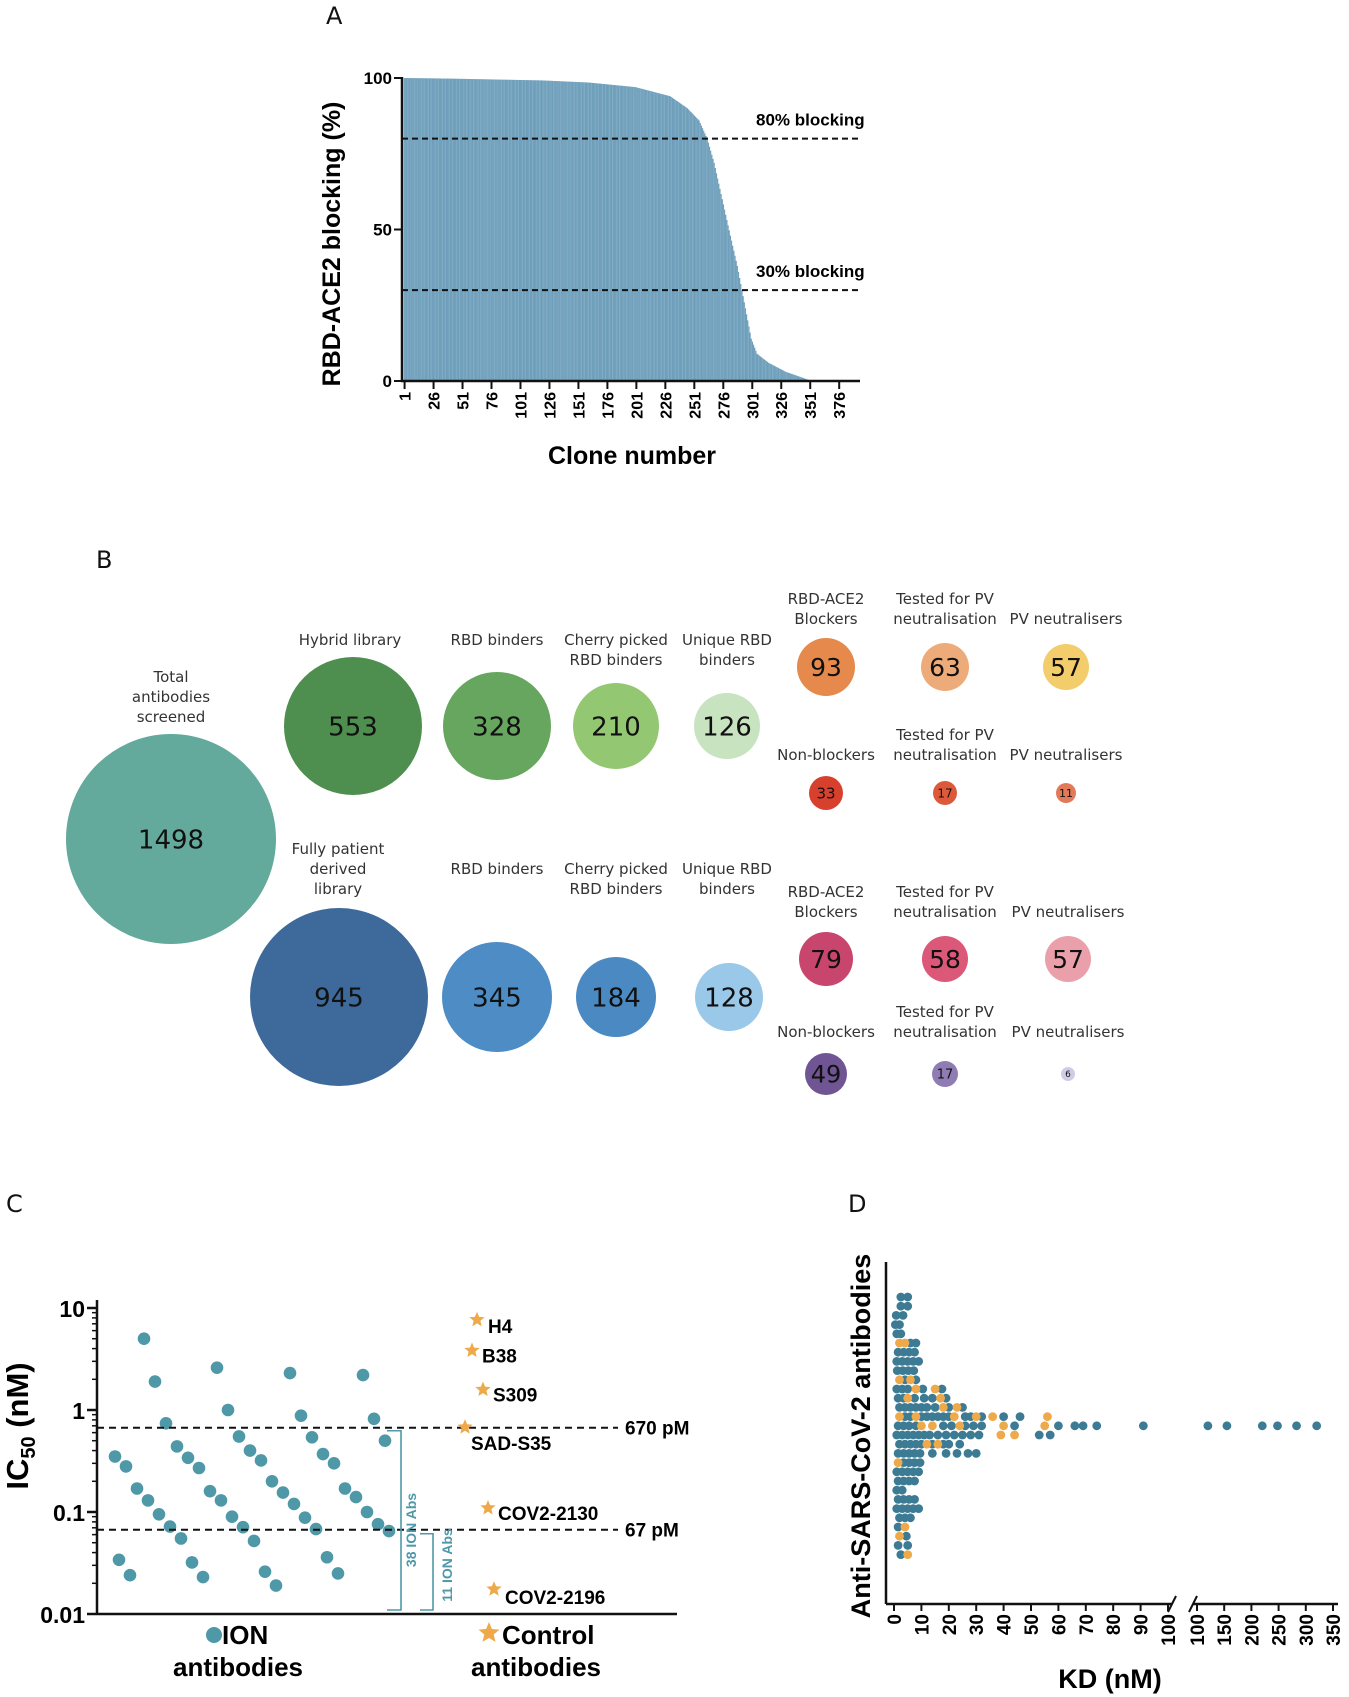 The width and height of the screenshot is (1349, 1697). I want to click on patient-library-label-line: derived, so click(338, 869).